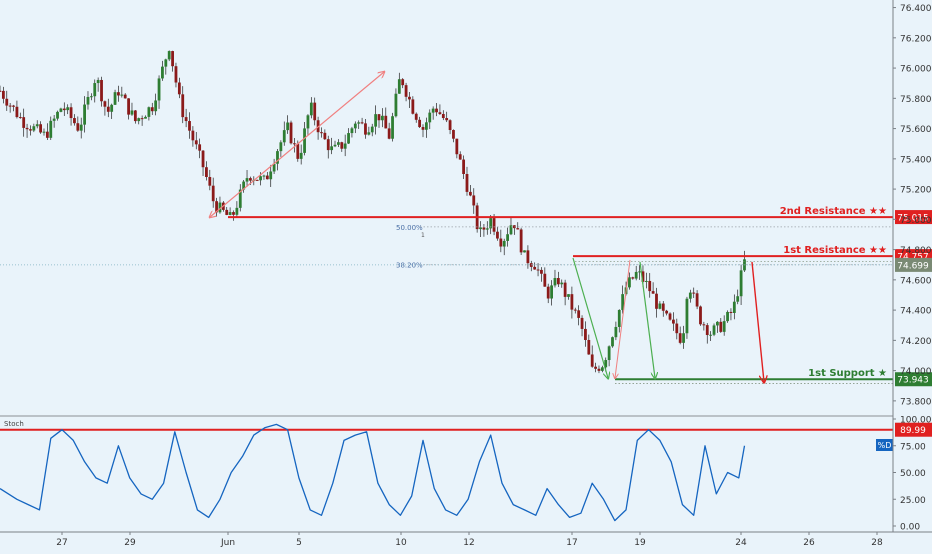 The image size is (932, 554). Describe the element at coordinates (916, 372) in the screenshot. I see `y-tick-label: 74.000` at that location.